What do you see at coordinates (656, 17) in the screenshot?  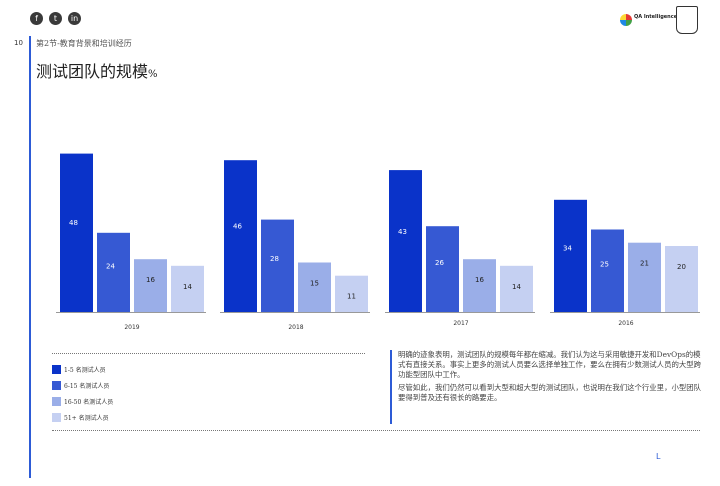 I see `logo-text: QA Intelligence` at bounding box center [656, 17].